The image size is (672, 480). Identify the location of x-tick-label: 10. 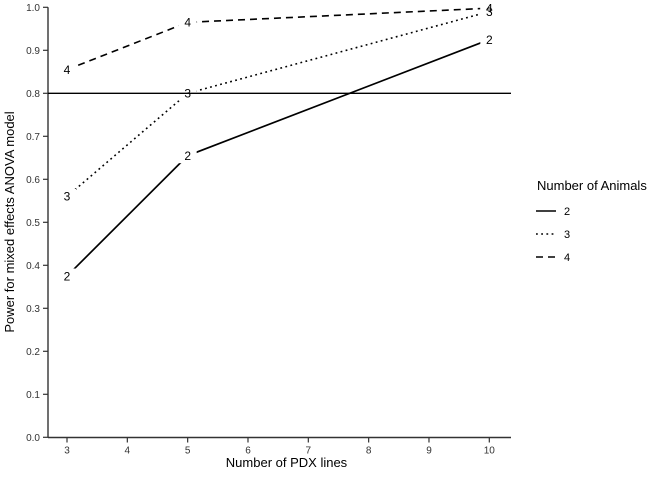
(490, 451).